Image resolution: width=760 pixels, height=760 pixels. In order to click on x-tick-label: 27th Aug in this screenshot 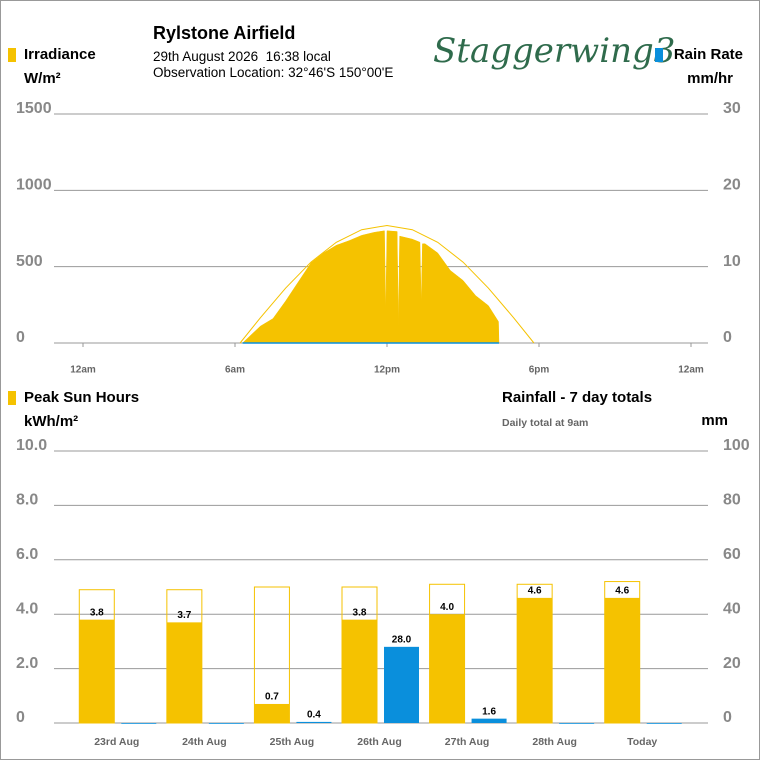, I will do `click(467, 742)`.